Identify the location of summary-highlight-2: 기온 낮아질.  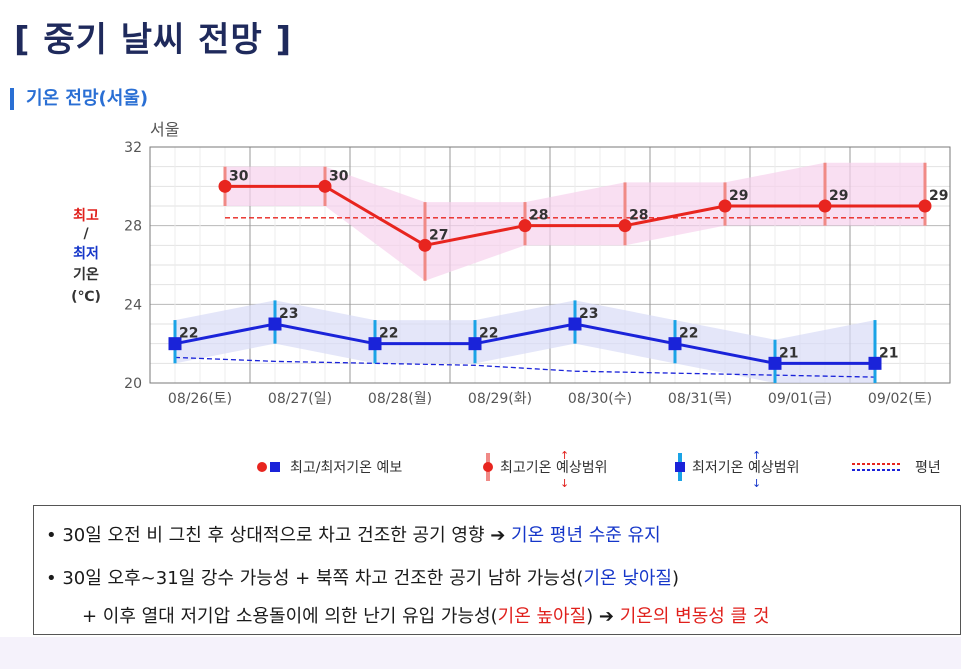
(627, 578).